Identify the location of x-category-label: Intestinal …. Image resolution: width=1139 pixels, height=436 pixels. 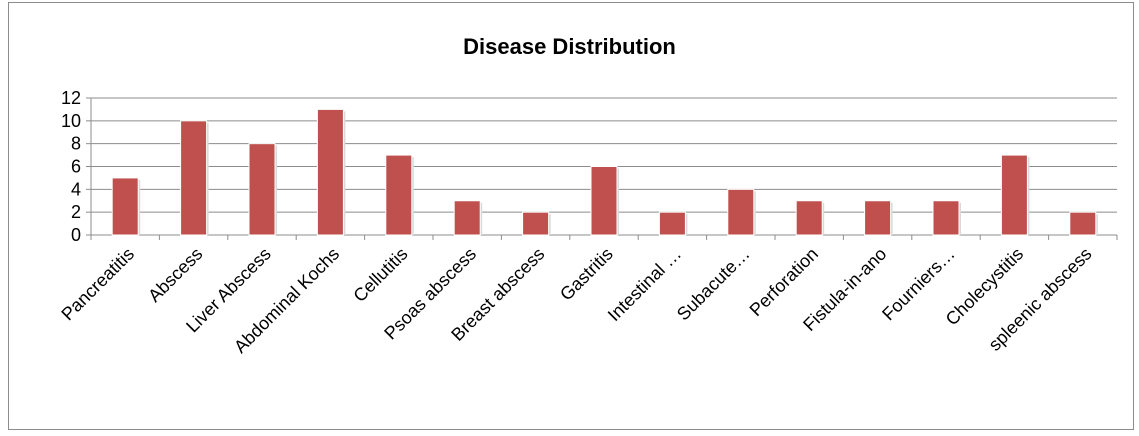
(644, 284).